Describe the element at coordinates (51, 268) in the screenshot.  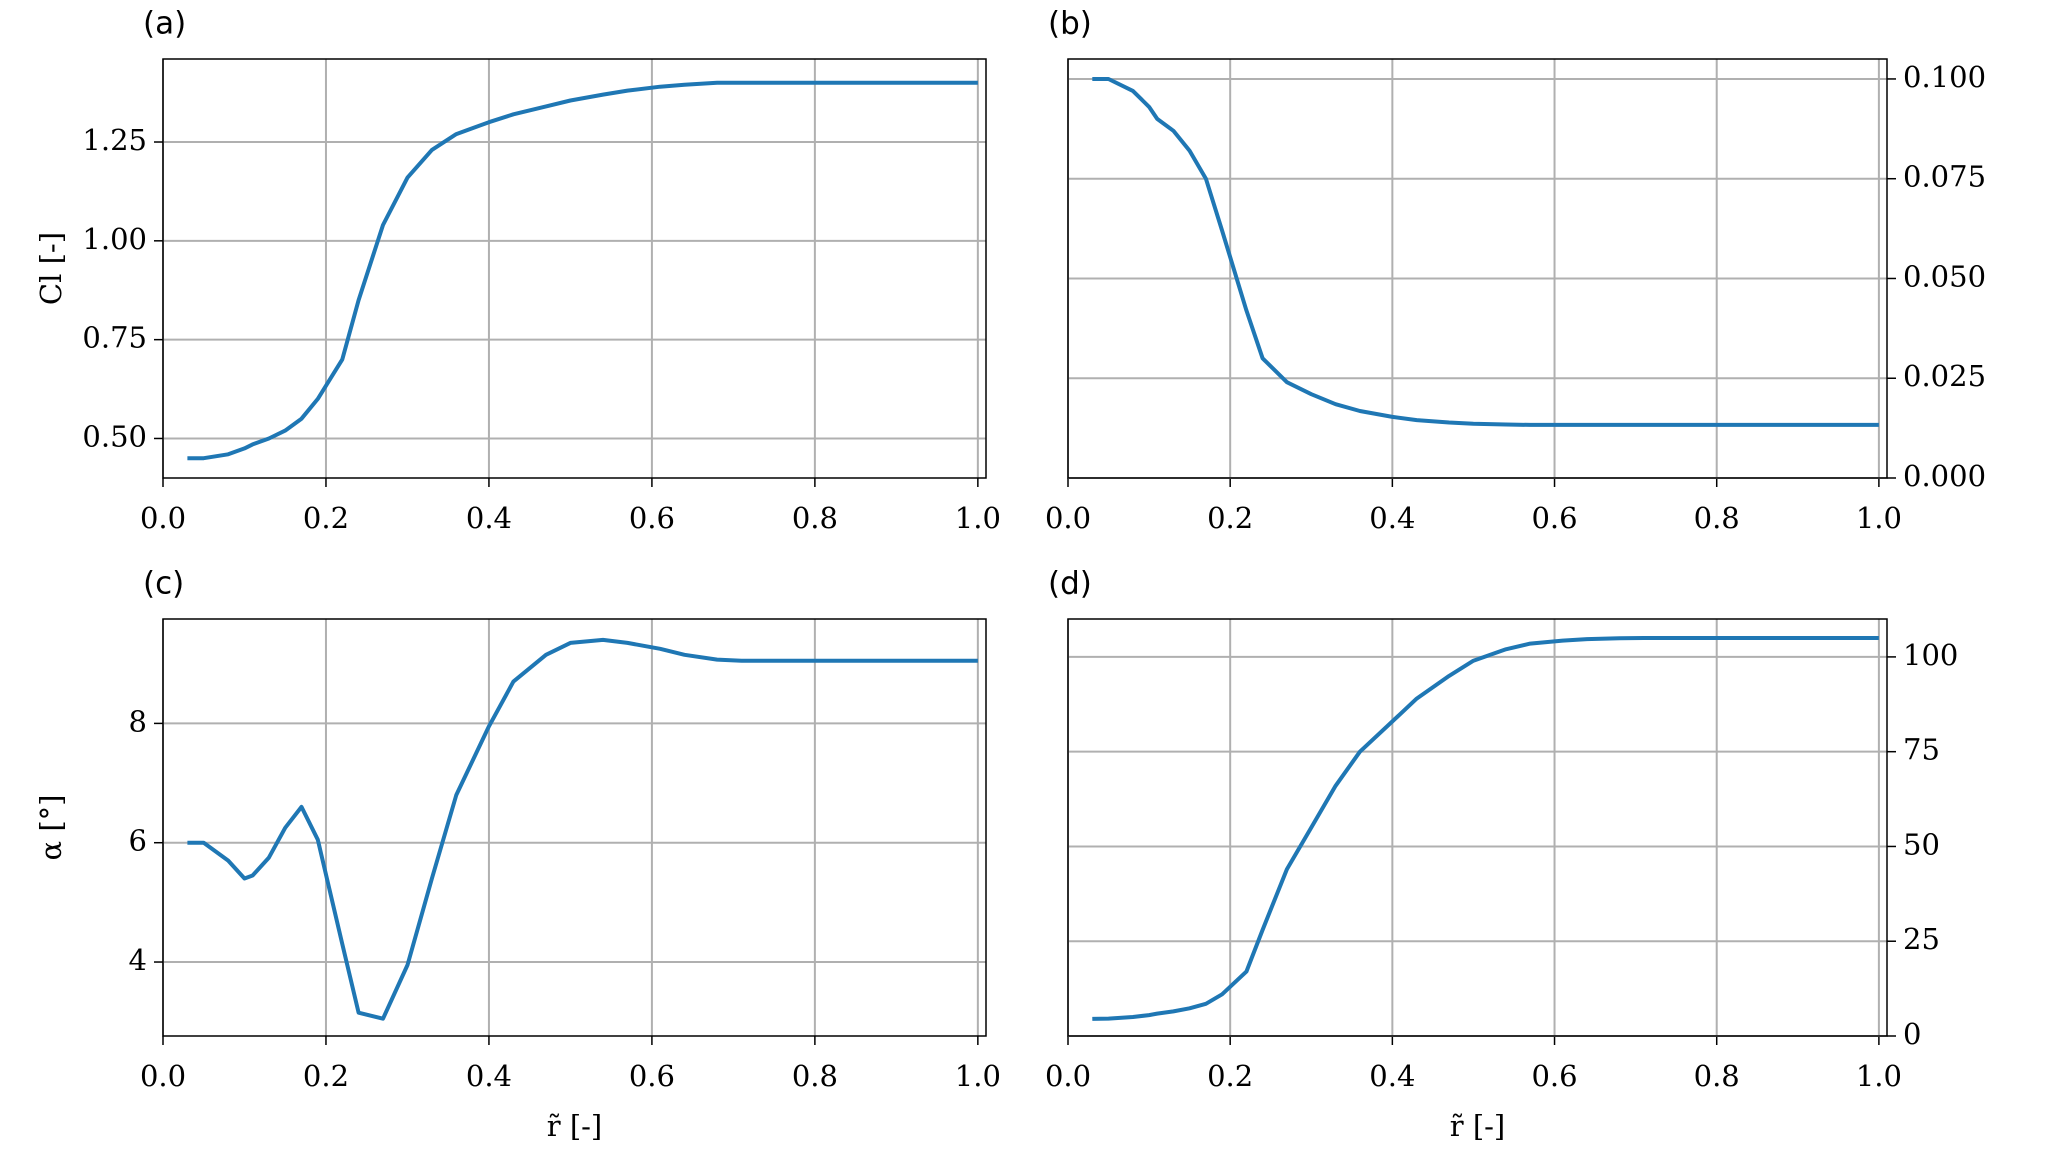
I see `y-axis-label: Cl [-]` at that location.